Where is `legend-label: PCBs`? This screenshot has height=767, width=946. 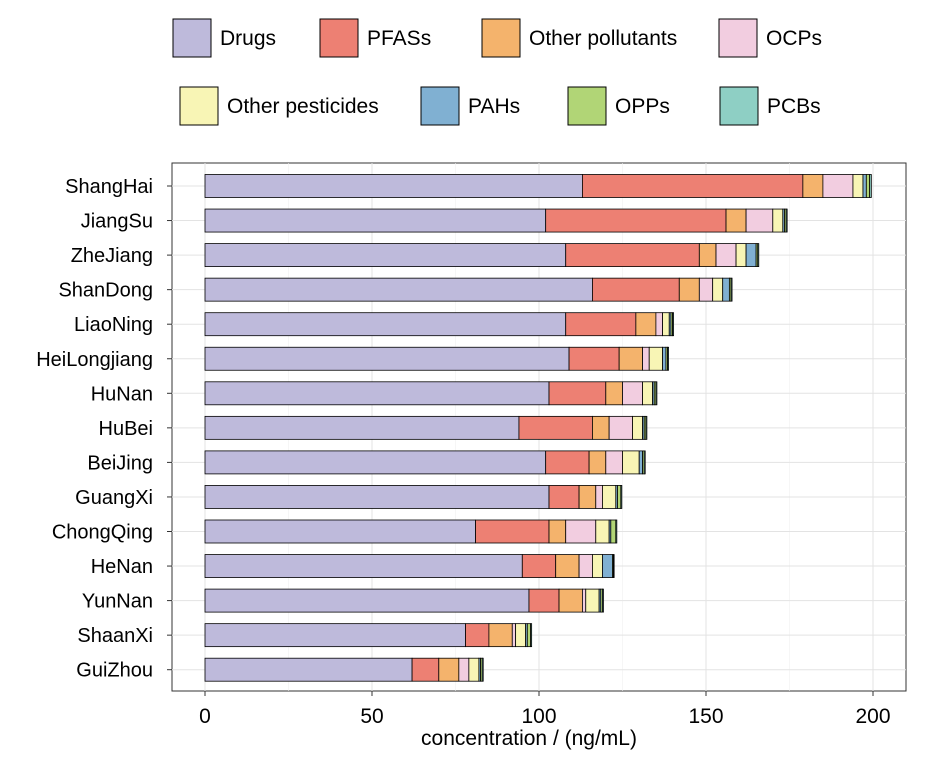
legend-label: PCBs is located at coordinates (794, 106).